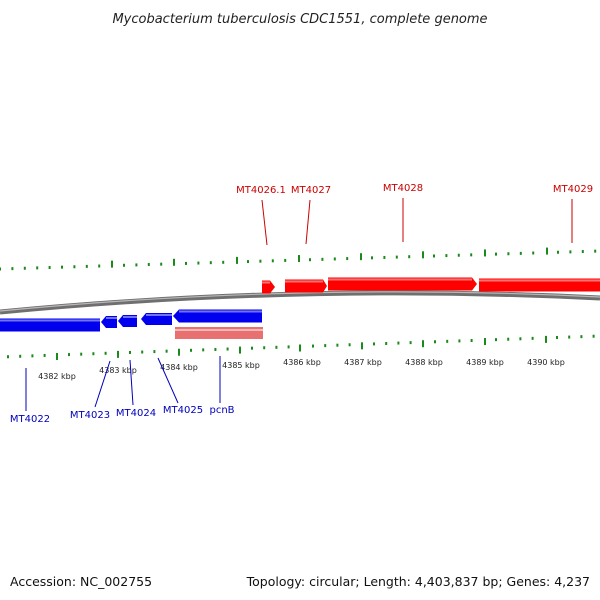  I want to click on tick-marks-inner, so click(301, 347).